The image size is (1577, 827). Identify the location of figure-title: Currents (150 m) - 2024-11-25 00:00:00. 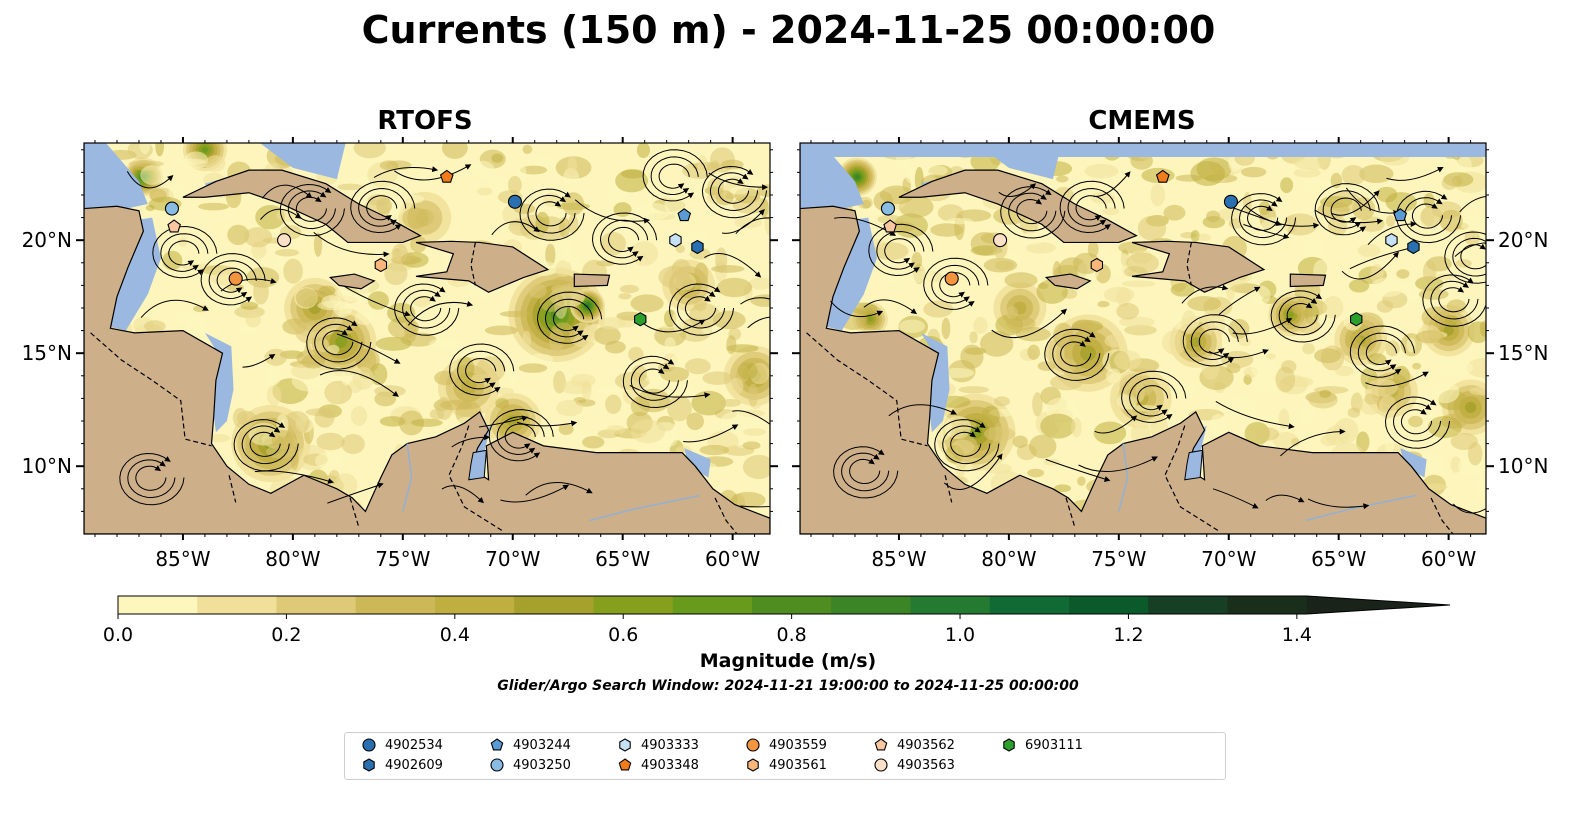
(788, 30).